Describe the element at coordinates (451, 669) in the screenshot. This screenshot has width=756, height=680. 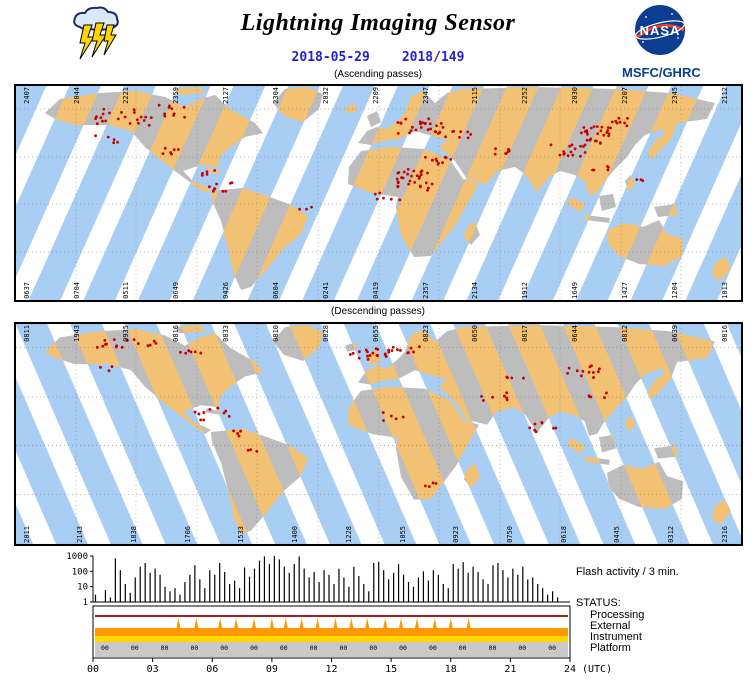
I see `svg-text: 18` at that location.